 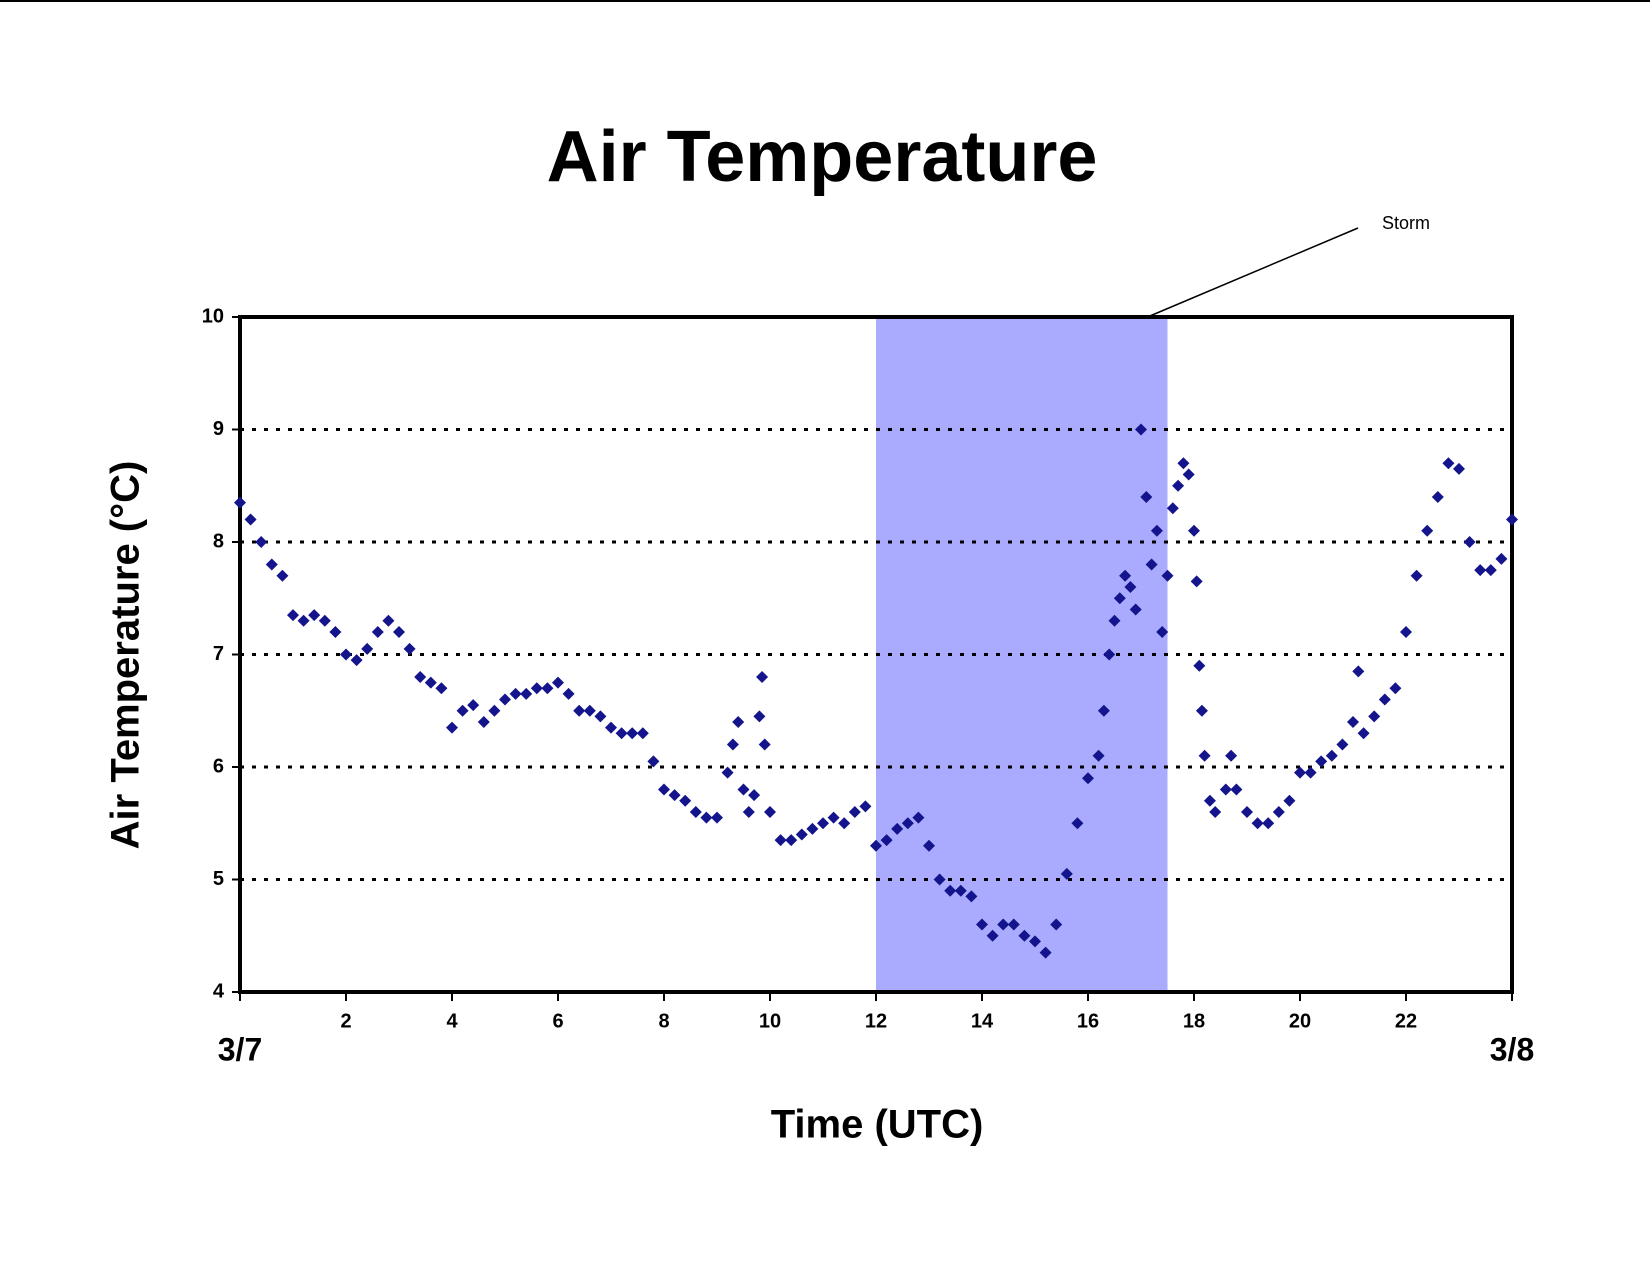 What do you see at coordinates (240, 1049) in the screenshot?
I see `x-date-label: 3/7` at bounding box center [240, 1049].